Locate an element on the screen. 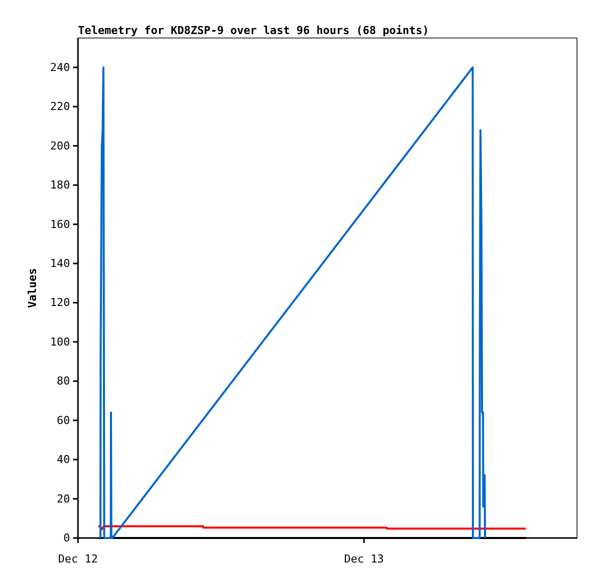 This screenshot has width=597, height=579. x-tick-label: Dec 13 is located at coordinates (364, 559).